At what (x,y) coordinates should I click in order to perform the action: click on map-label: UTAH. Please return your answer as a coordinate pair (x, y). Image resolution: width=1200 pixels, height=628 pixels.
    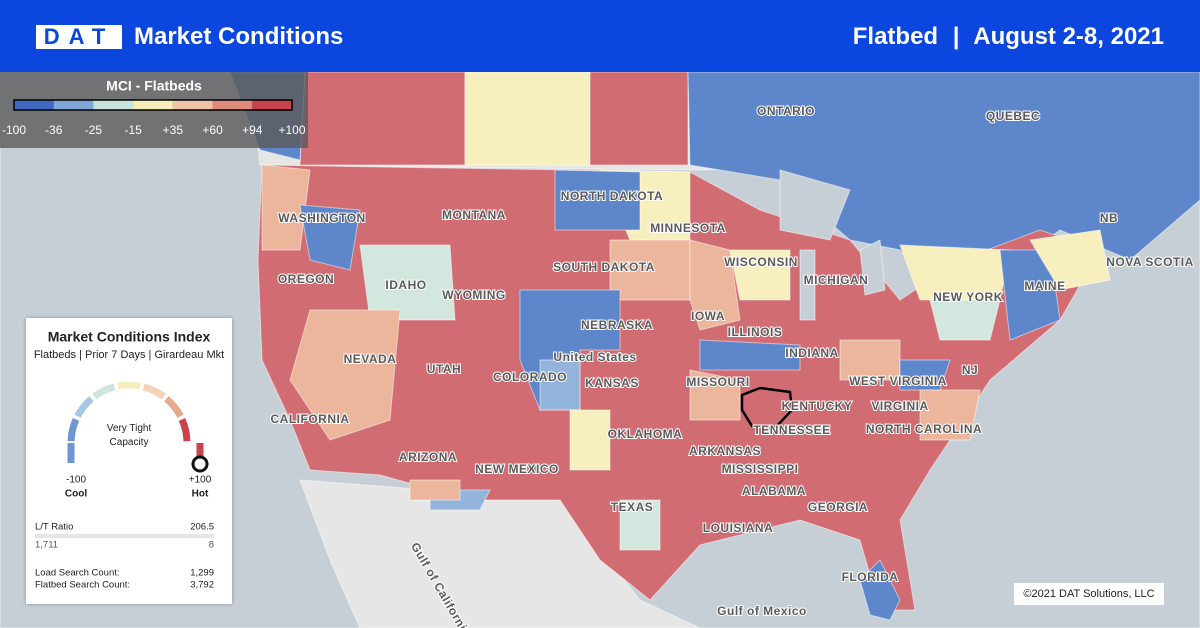
    Looking at the image, I should click on (444, 369).